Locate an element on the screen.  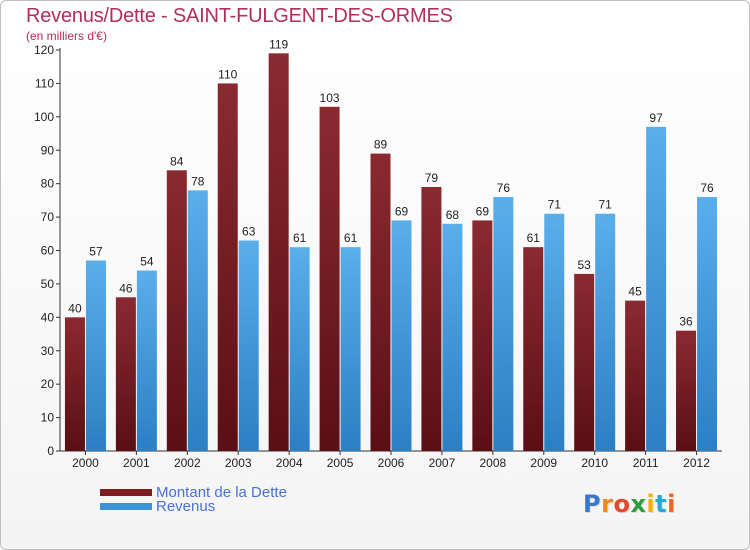
data-label: 97 is located at coordinates (656, 118).